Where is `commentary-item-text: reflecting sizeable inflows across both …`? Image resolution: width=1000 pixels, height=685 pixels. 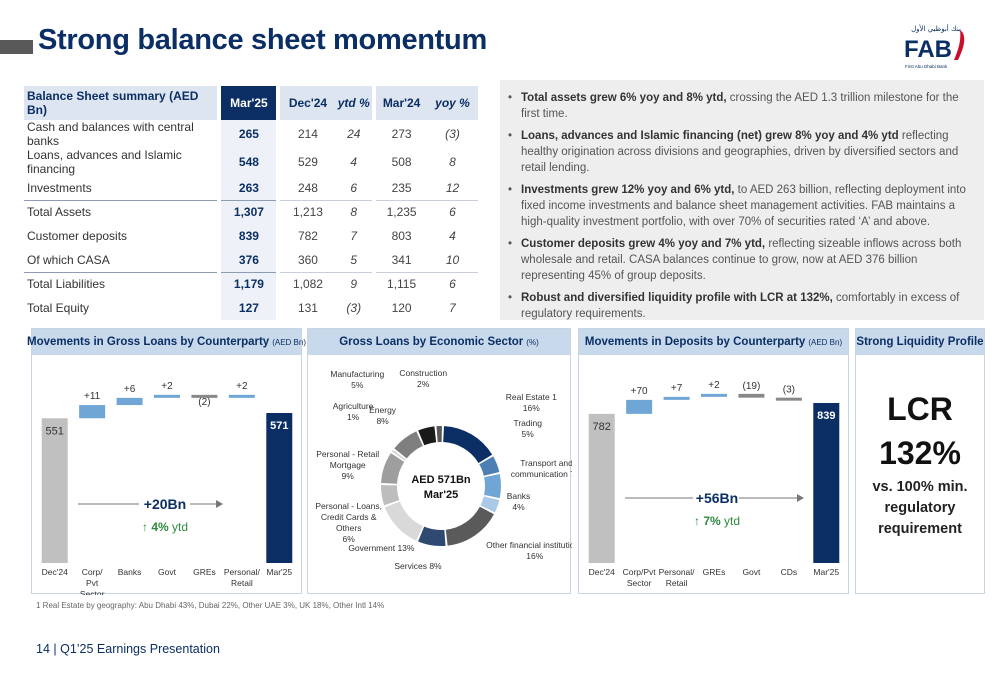 commentary-item-text: reflecting sizeable inflows across both … is located at coordinates (741, 260).